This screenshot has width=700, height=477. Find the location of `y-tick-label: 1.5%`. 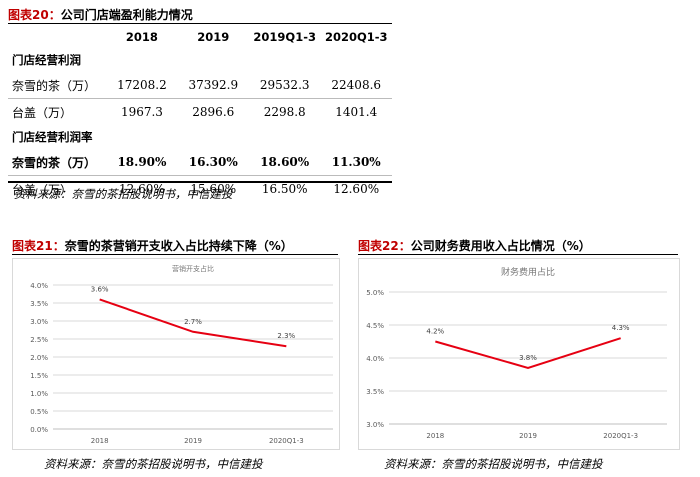

y-tick-label: 1.5% is located at coordinates (39, 376).